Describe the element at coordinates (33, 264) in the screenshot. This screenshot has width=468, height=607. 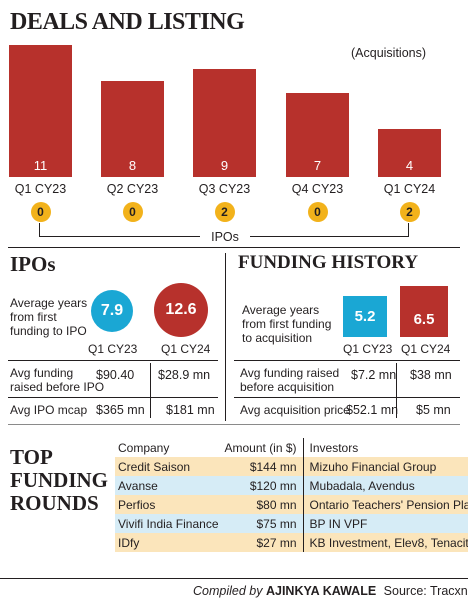
I see `ipos-heading: IPOs` at that location.